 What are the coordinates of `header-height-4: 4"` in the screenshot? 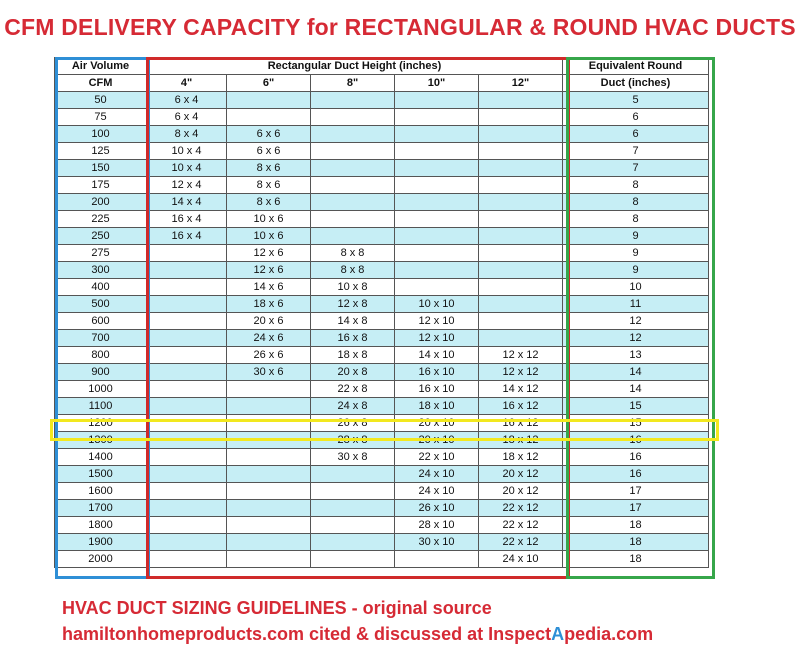 It's located at (186, 83).